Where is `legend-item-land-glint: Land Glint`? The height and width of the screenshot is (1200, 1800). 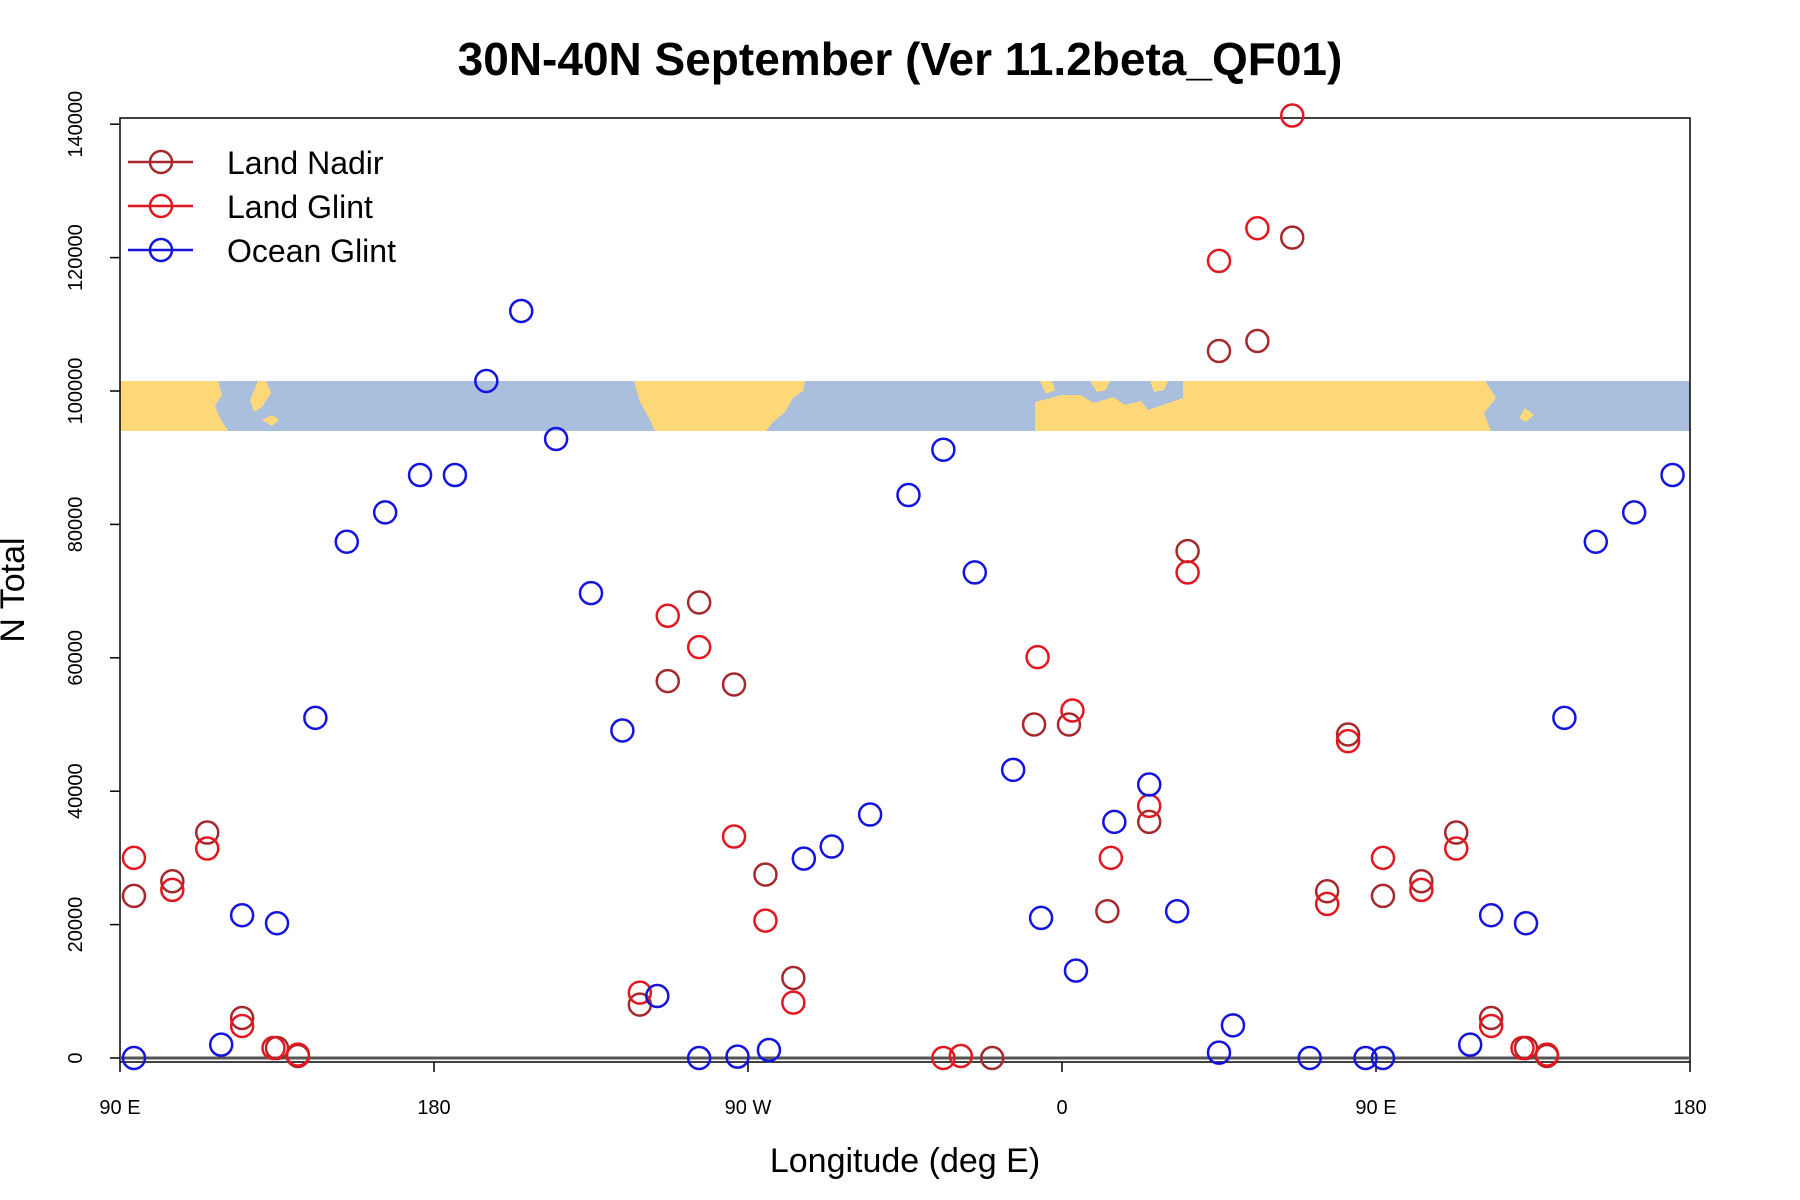
legend-item-land-glint: Land Glint is located at coordinates (250, 207).